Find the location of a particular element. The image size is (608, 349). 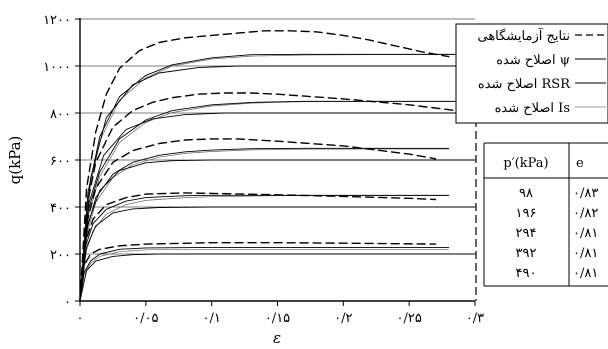

legend-label-psi: اصلاح شده ψ is located at coordinates (533, 60).